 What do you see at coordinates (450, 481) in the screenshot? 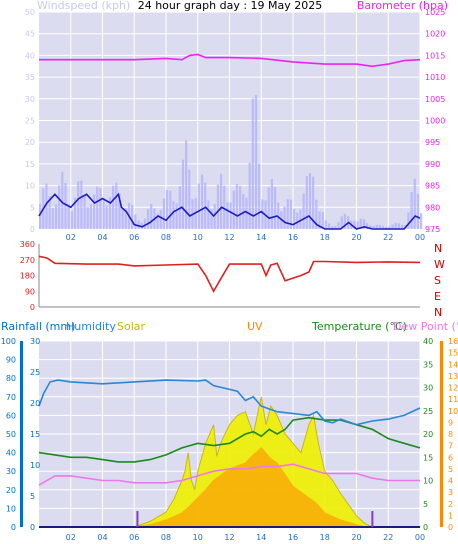
I see `uv-tick-label: 4` at bounding box center [450, 481].